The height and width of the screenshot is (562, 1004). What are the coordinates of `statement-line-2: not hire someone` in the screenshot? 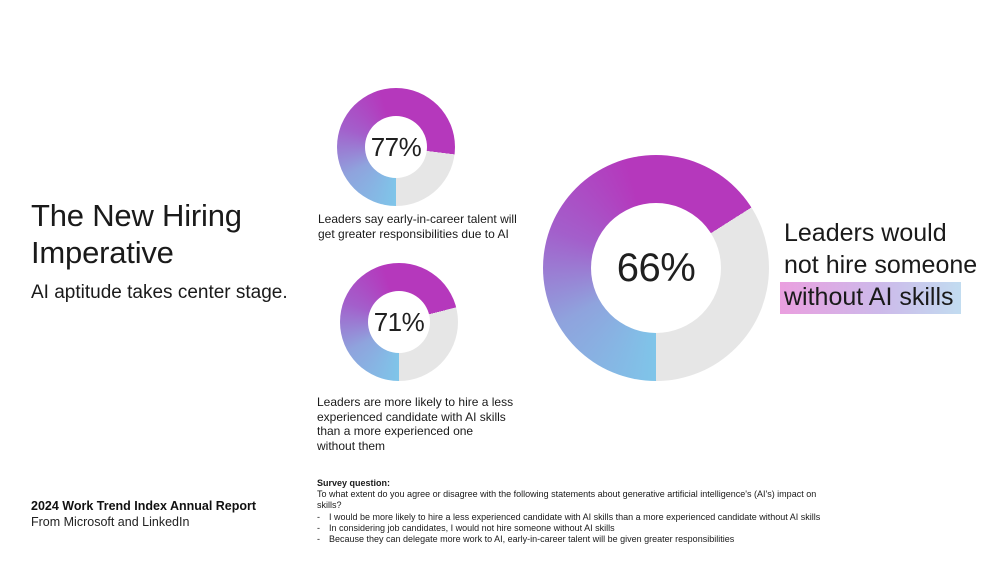 It's located at (881, 265).